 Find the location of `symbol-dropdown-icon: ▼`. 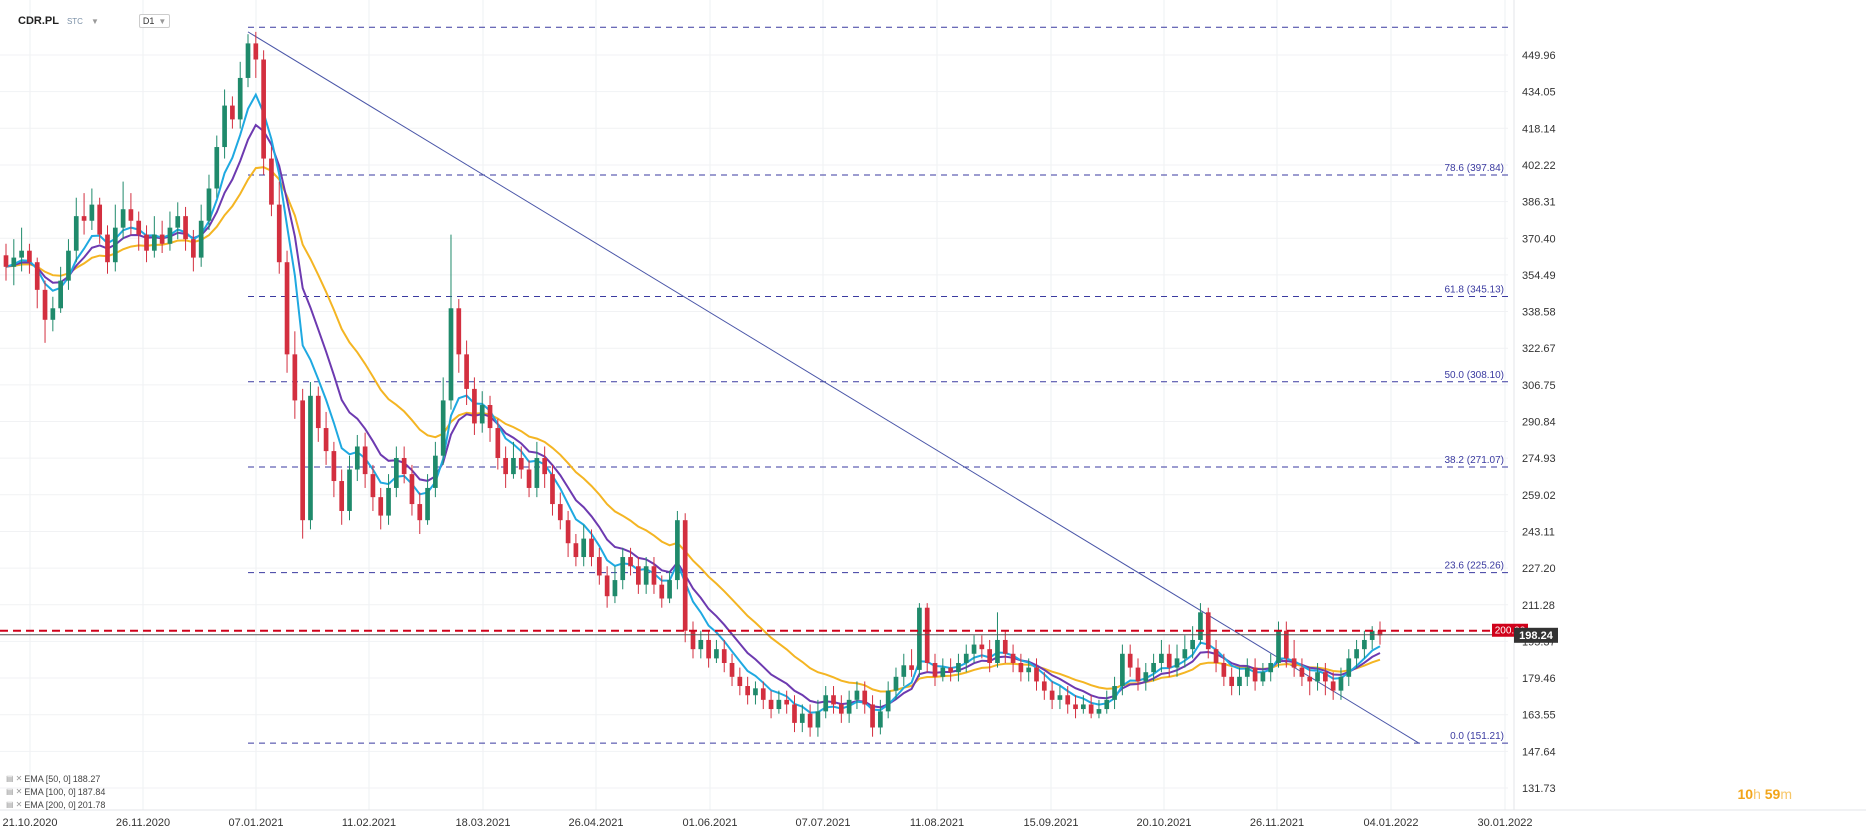

symbol-dropdown-icon: ▼ is located at coordinates (94, 21).